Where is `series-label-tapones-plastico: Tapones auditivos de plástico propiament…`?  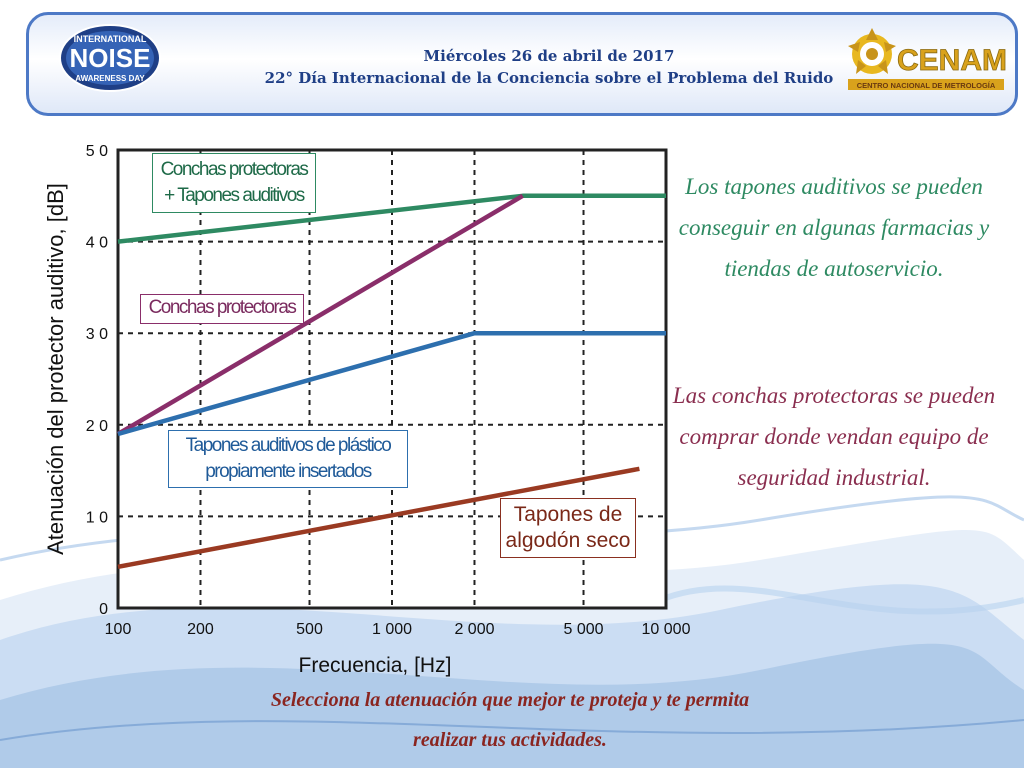 series-label-tapones-plastico: Tapones auditivos de plástico propiament… is located at coordinates (288, 459).